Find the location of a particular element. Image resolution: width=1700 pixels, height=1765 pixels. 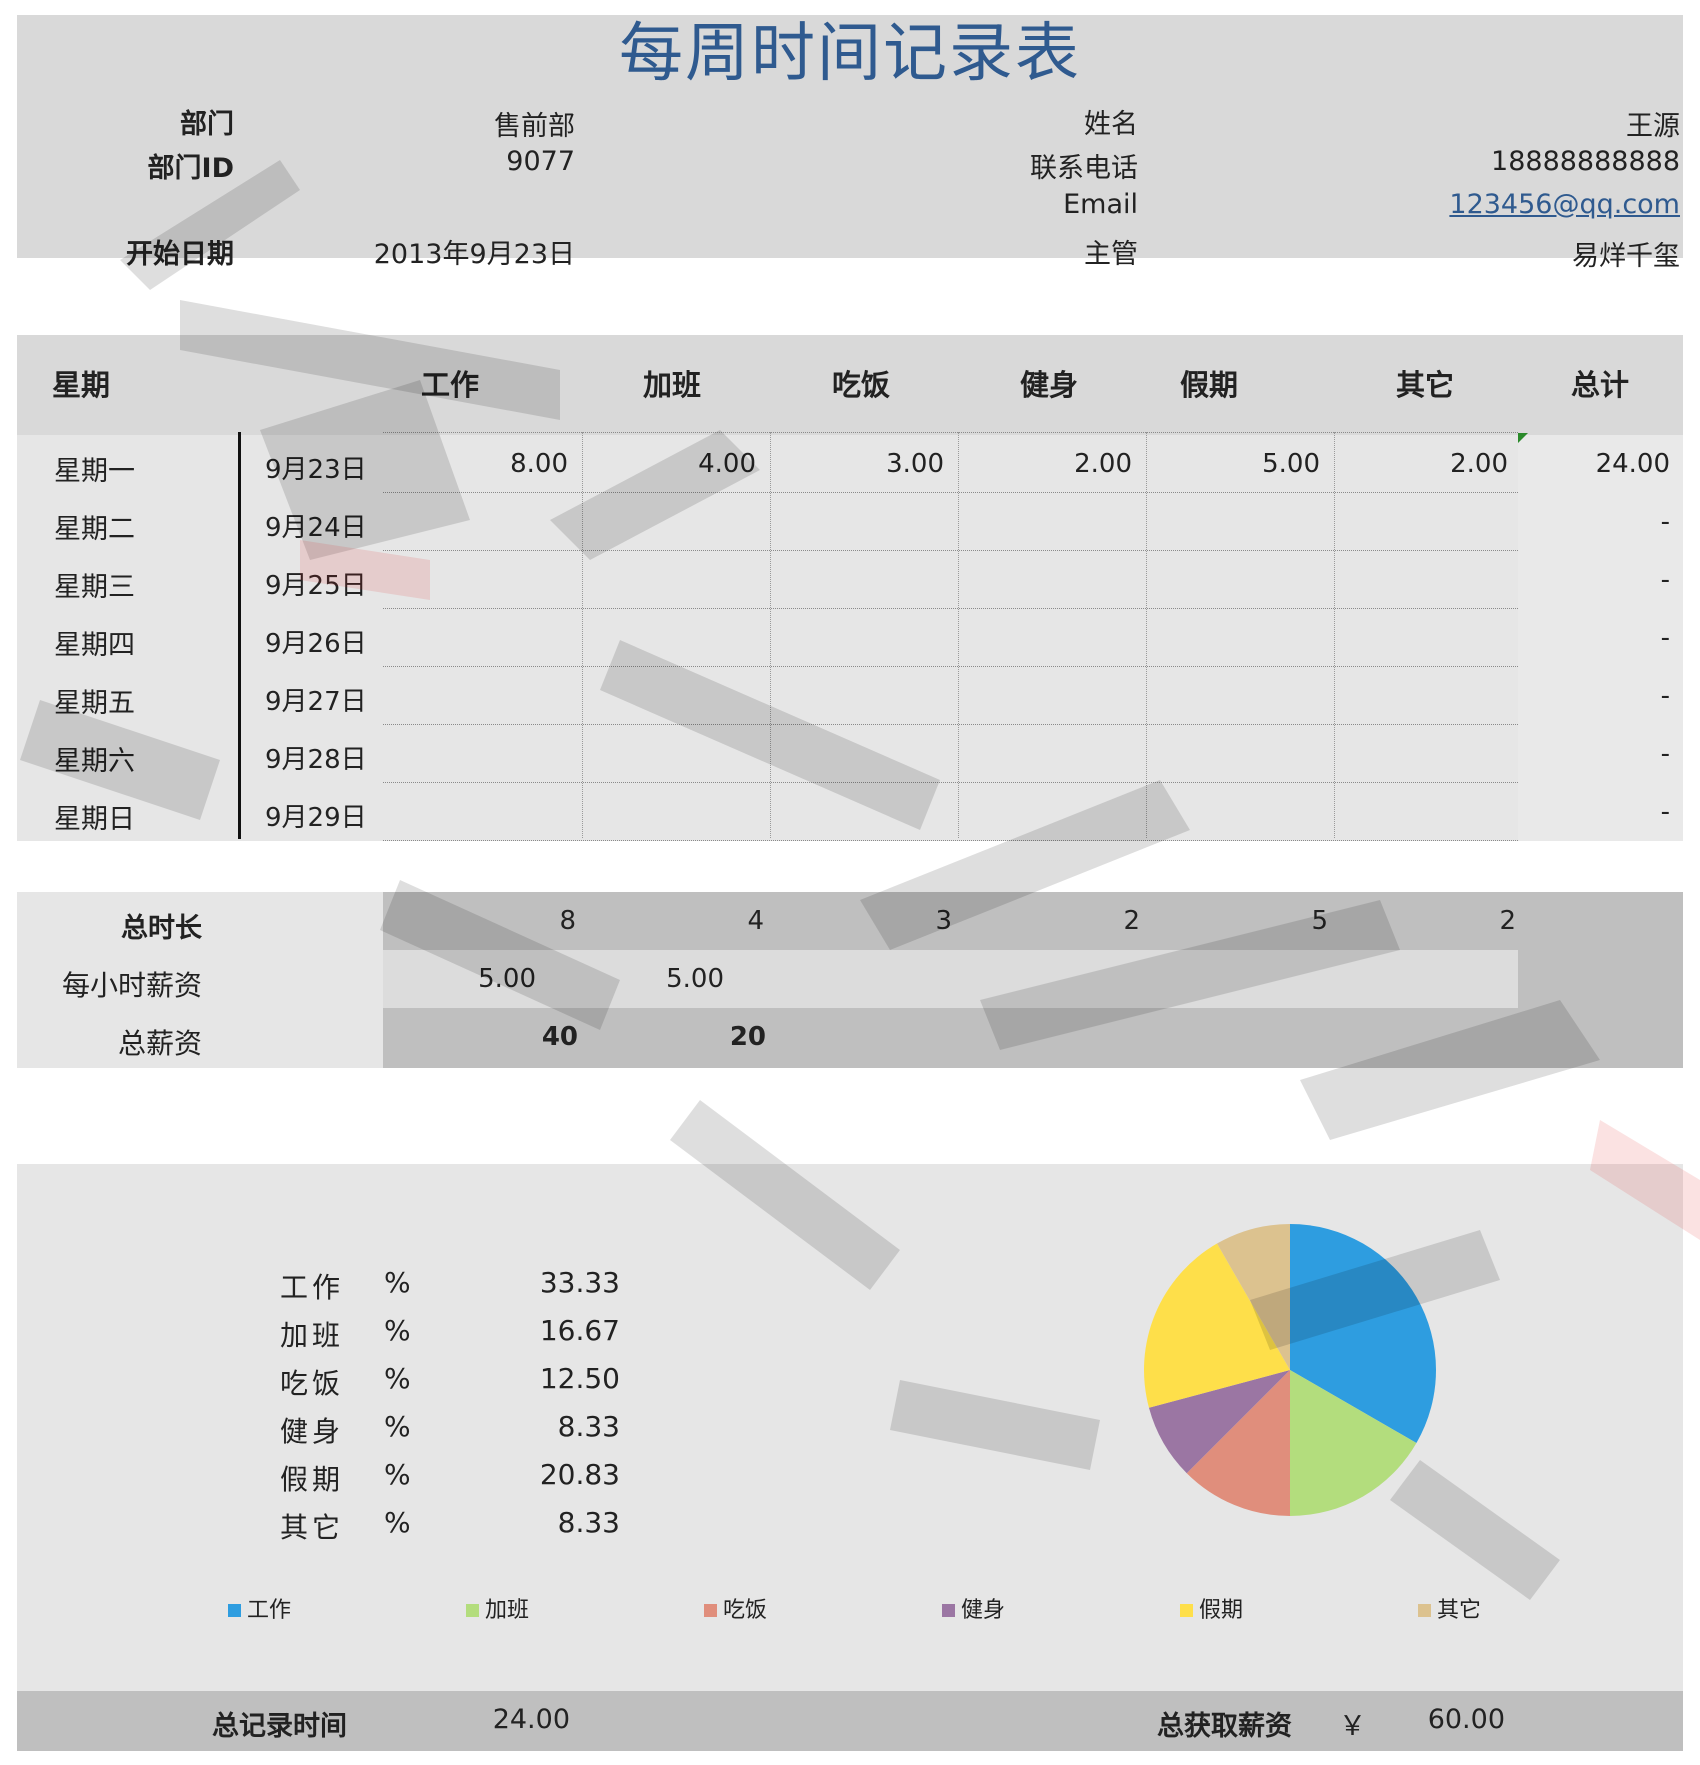

legend-label: 其它 is located at coordinates (1459, 1610).